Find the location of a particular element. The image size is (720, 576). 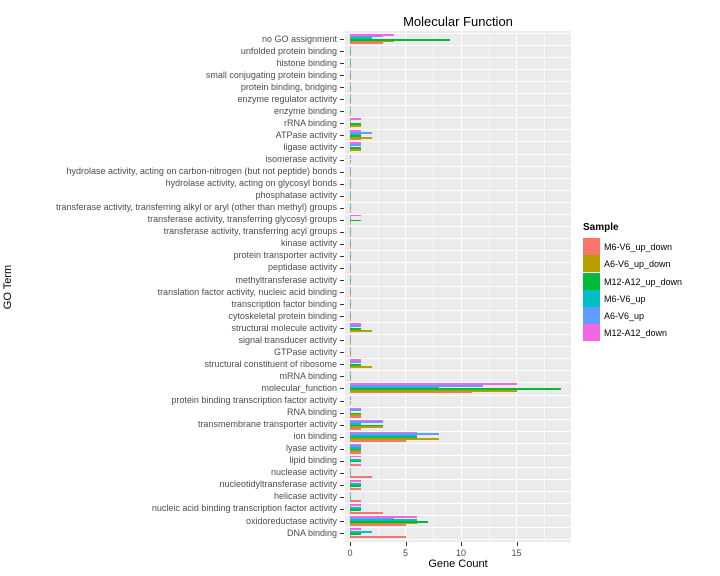

y-tick-label: protein binding, bridging is located at coordinates (288, 86).